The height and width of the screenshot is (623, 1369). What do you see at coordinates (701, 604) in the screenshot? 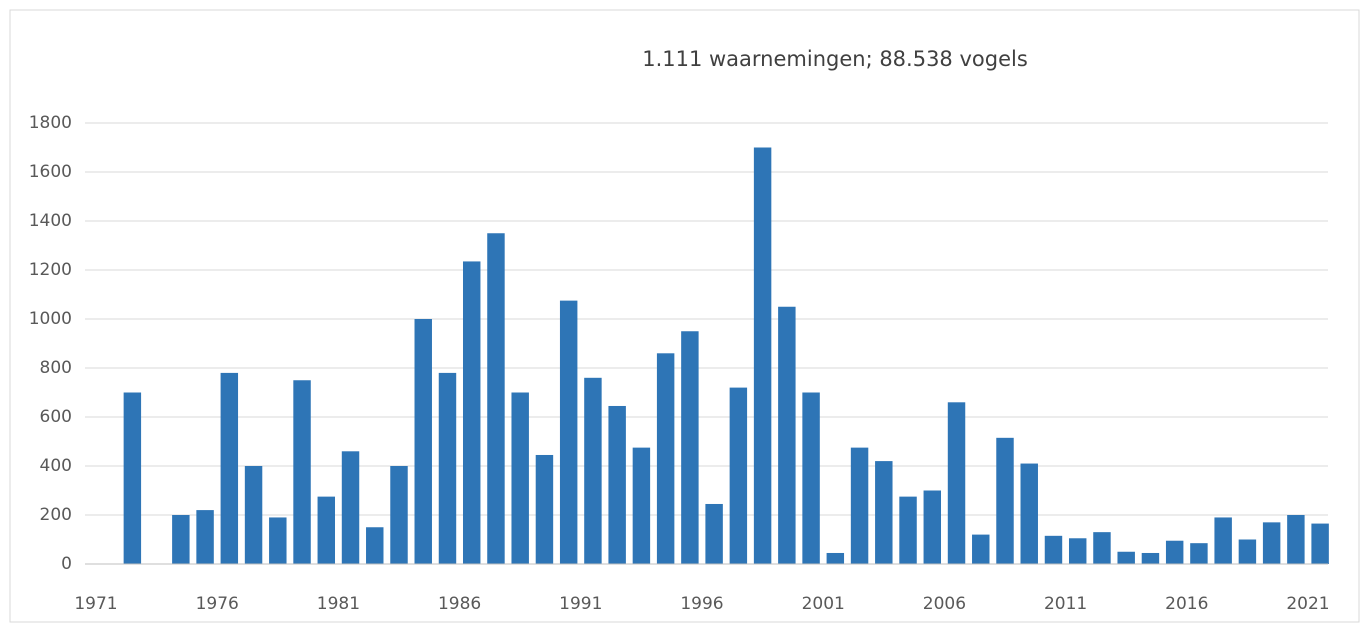
I see `x-tick-label: 1996` at bounding box center [701, 604].